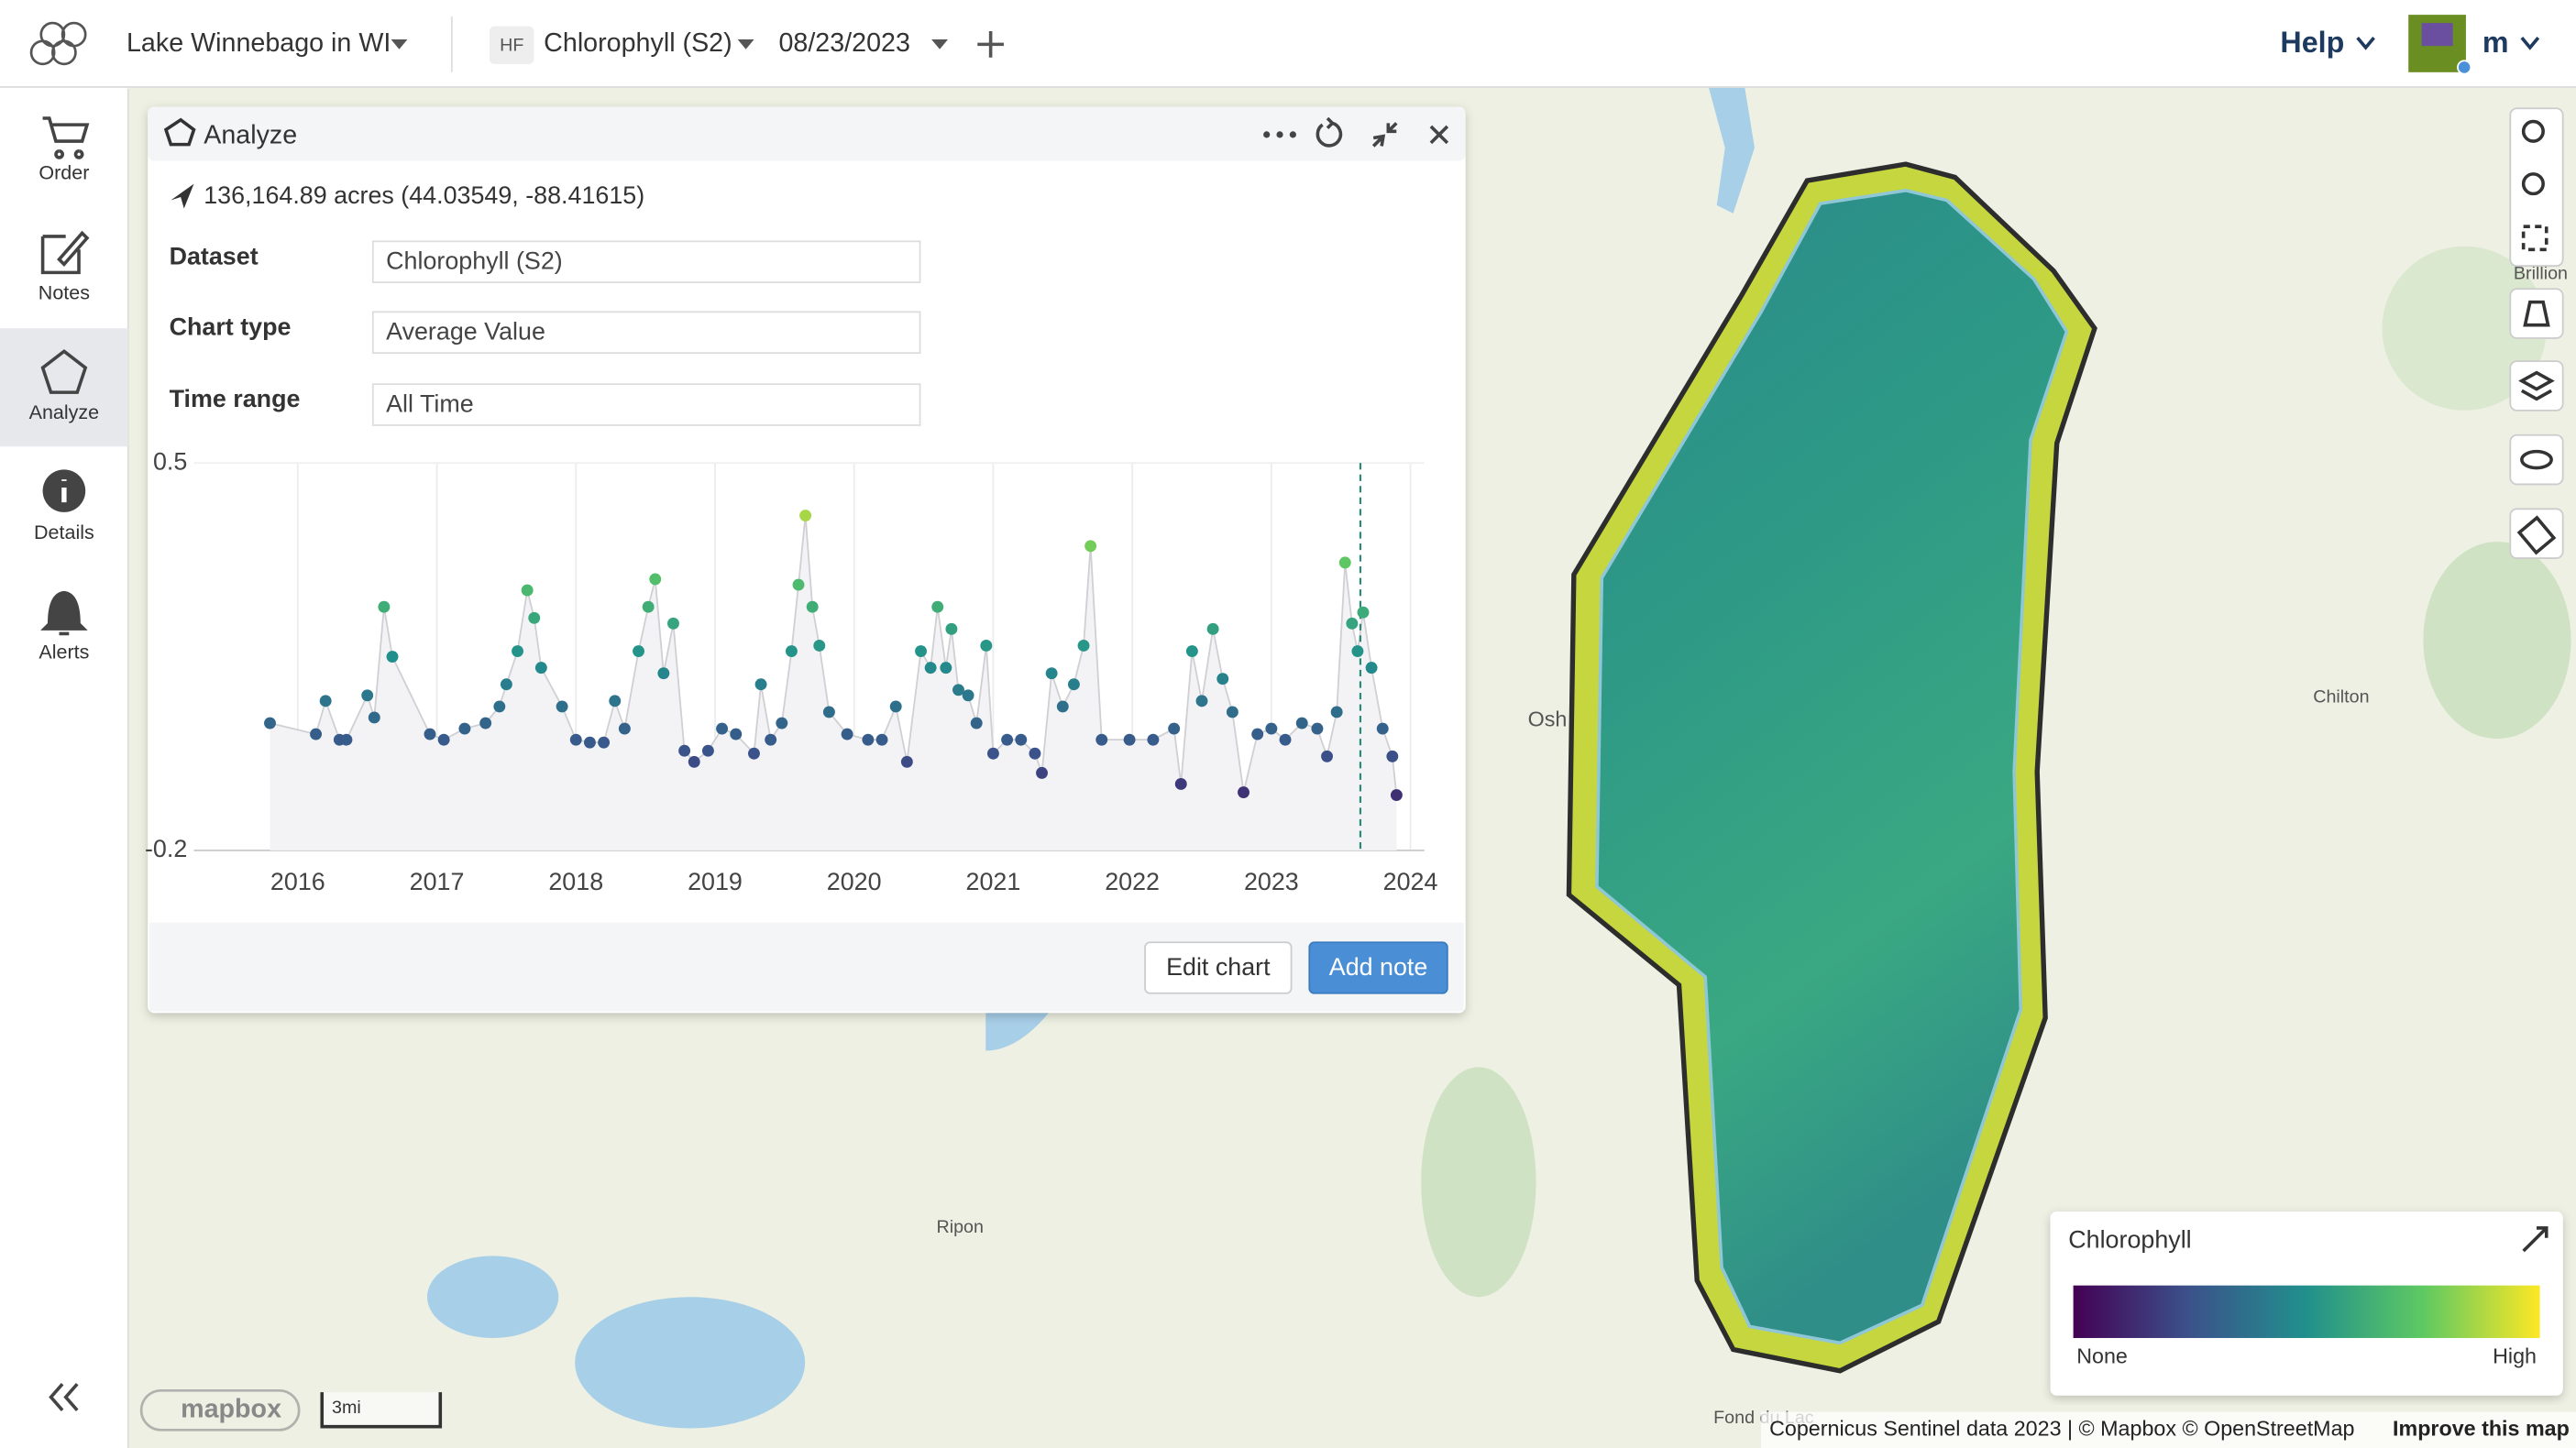  I want to click on nav-item: Details, so click(64, 532).